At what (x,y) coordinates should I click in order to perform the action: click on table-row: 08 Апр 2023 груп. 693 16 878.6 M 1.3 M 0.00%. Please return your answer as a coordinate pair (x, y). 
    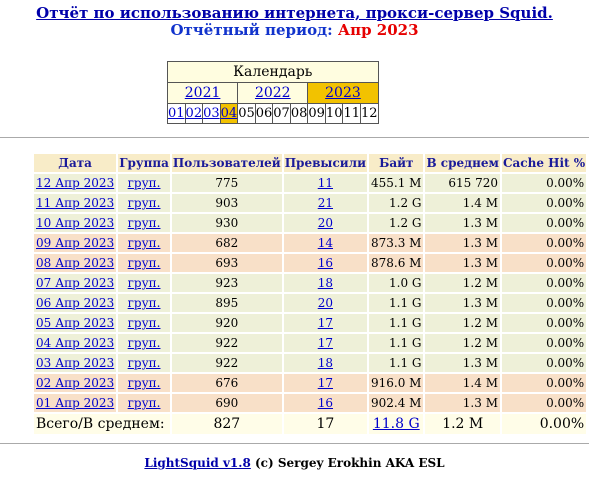
    Looking at the image, I should click on (310, 263).